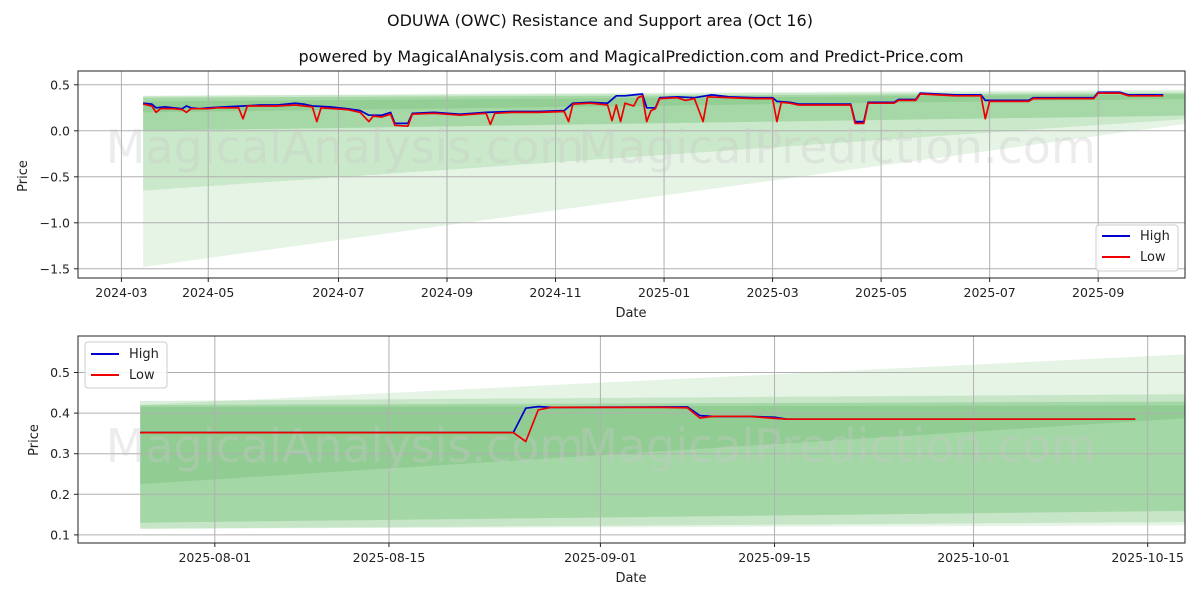  Describe the element at coordinates (664, 292) in the screenshot. I see `x-tick-label: 2025-01` at that location.